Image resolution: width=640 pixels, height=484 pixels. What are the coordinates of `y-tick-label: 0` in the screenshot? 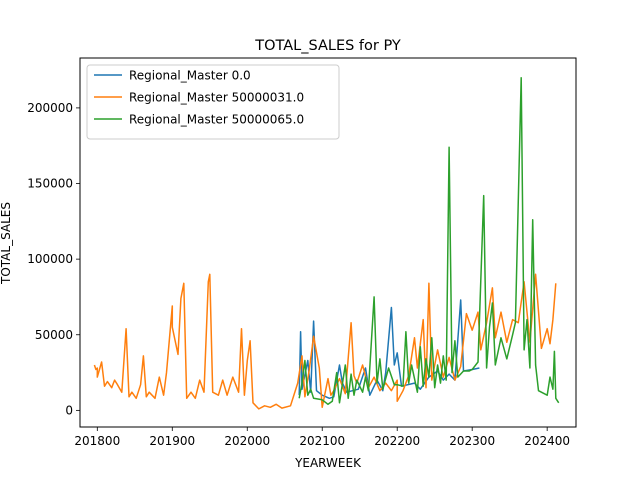 It's located at (69, 410).